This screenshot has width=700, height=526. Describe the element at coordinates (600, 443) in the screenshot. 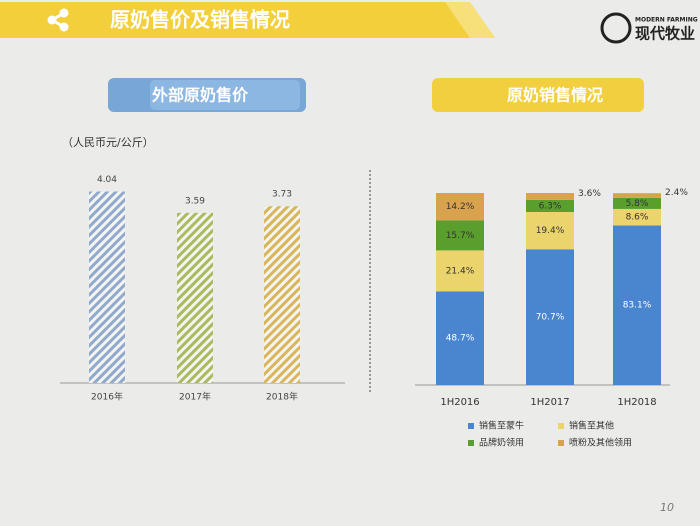

I see `legend-label: 喷粉及其他领用` at that location.